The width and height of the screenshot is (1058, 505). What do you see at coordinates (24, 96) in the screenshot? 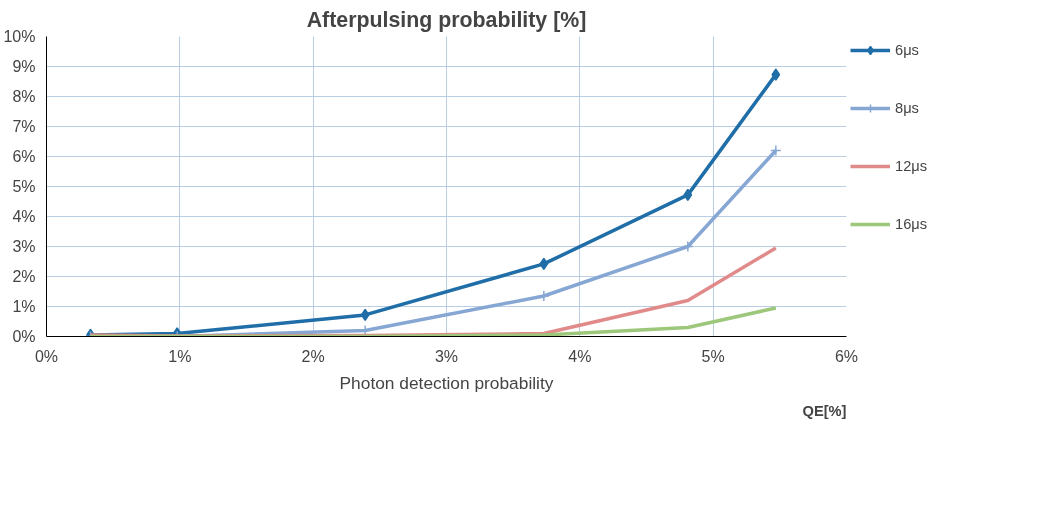
I see `y-tick-label: 8%` at bounding box center [24, 96].